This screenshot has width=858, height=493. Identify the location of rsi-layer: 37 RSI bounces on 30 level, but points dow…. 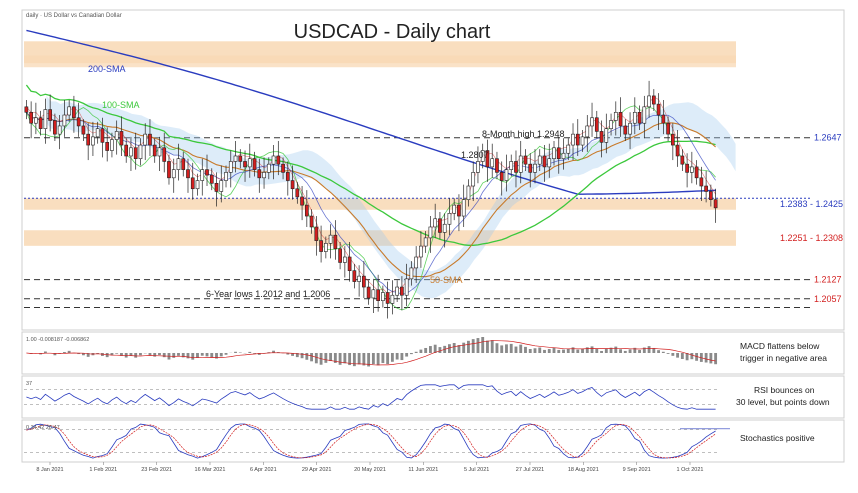
(427, 395).